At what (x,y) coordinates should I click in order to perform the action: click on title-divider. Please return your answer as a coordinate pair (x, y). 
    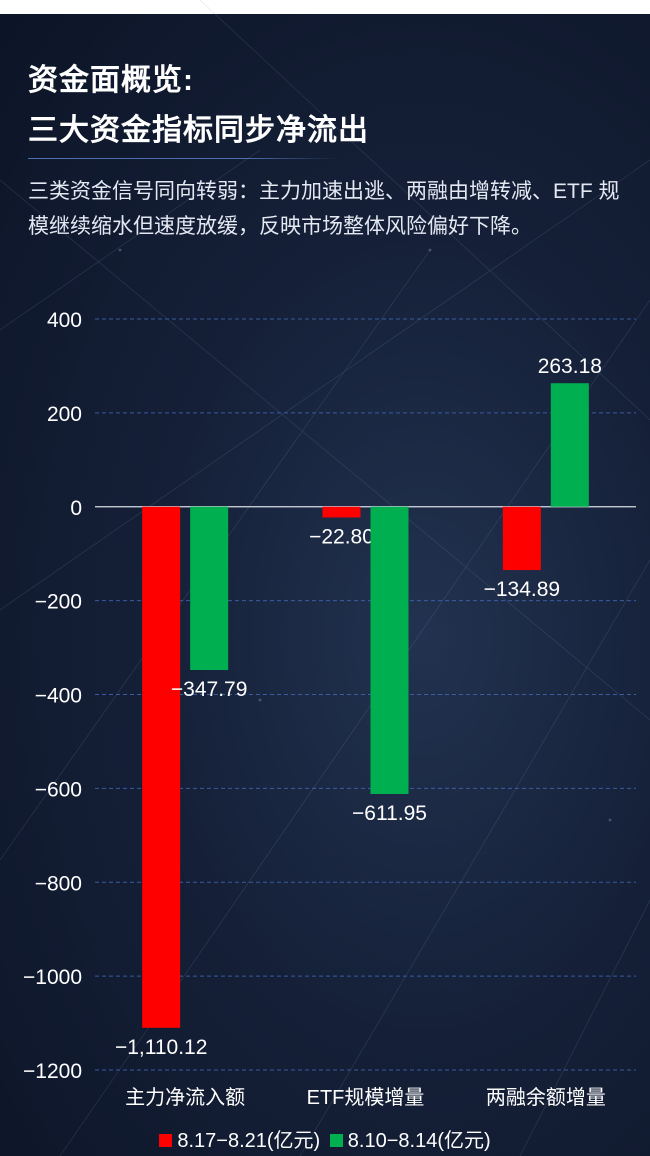
    Looking at the image, I should click on (183, 158).